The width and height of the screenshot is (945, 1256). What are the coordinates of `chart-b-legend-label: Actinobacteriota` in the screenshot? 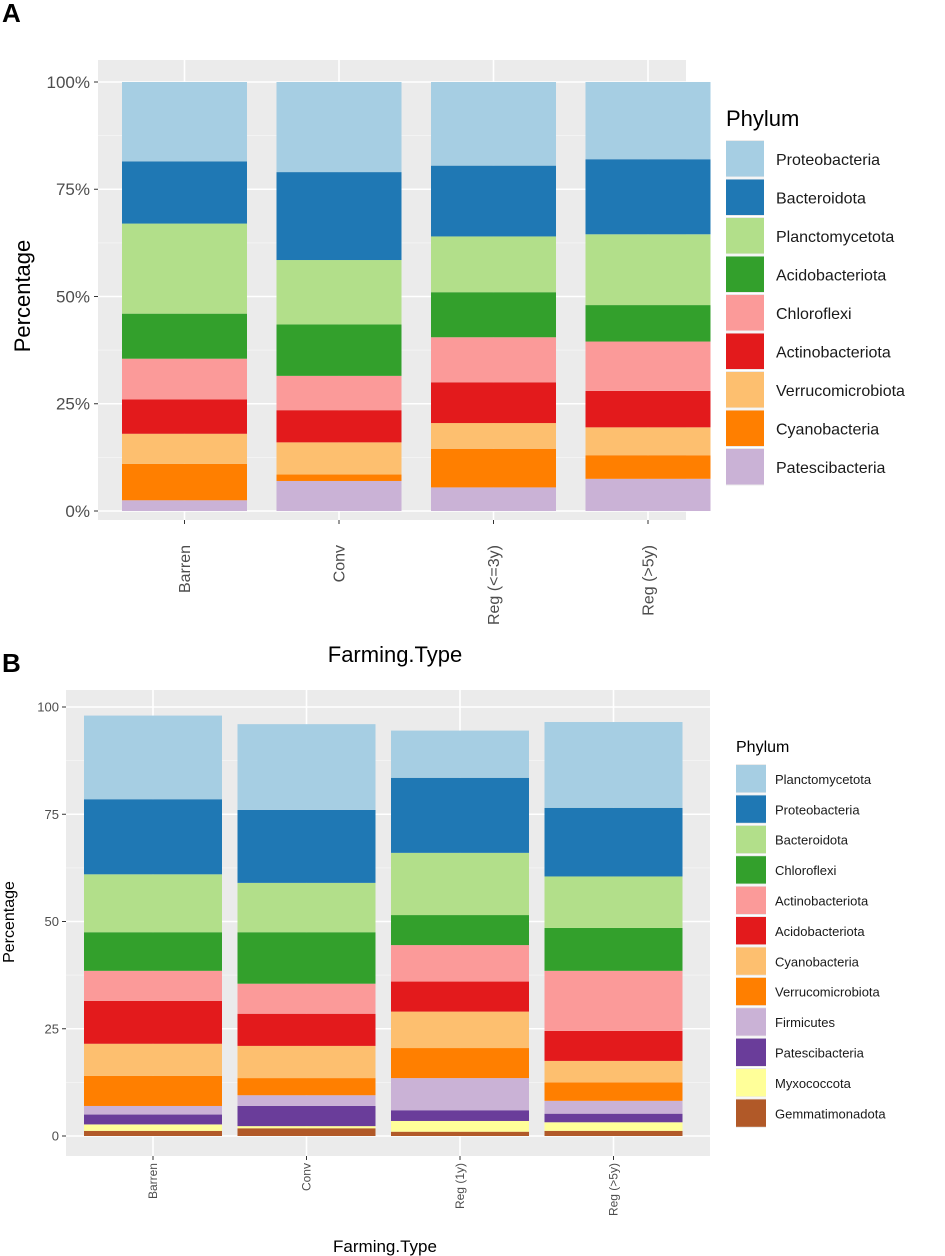 It's located at (822, 900).